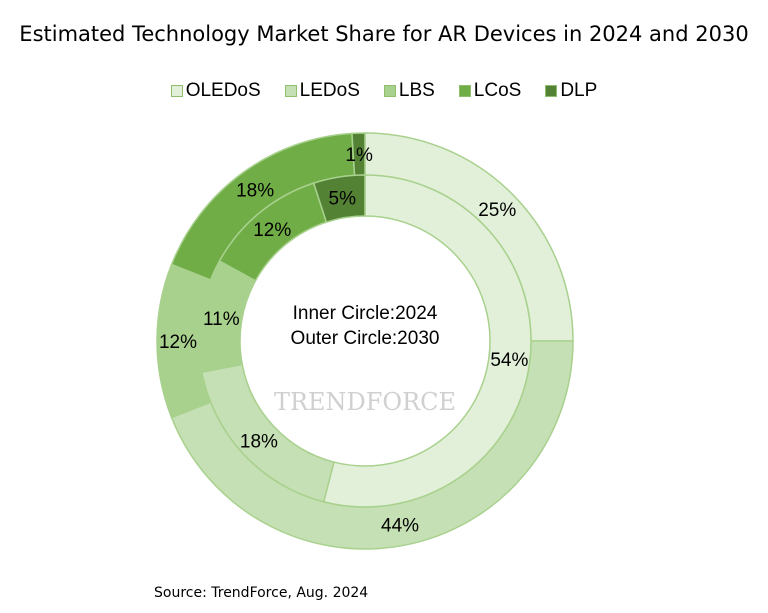  I want to click on legend-item-lcos: LCoS, so click(490, 91).